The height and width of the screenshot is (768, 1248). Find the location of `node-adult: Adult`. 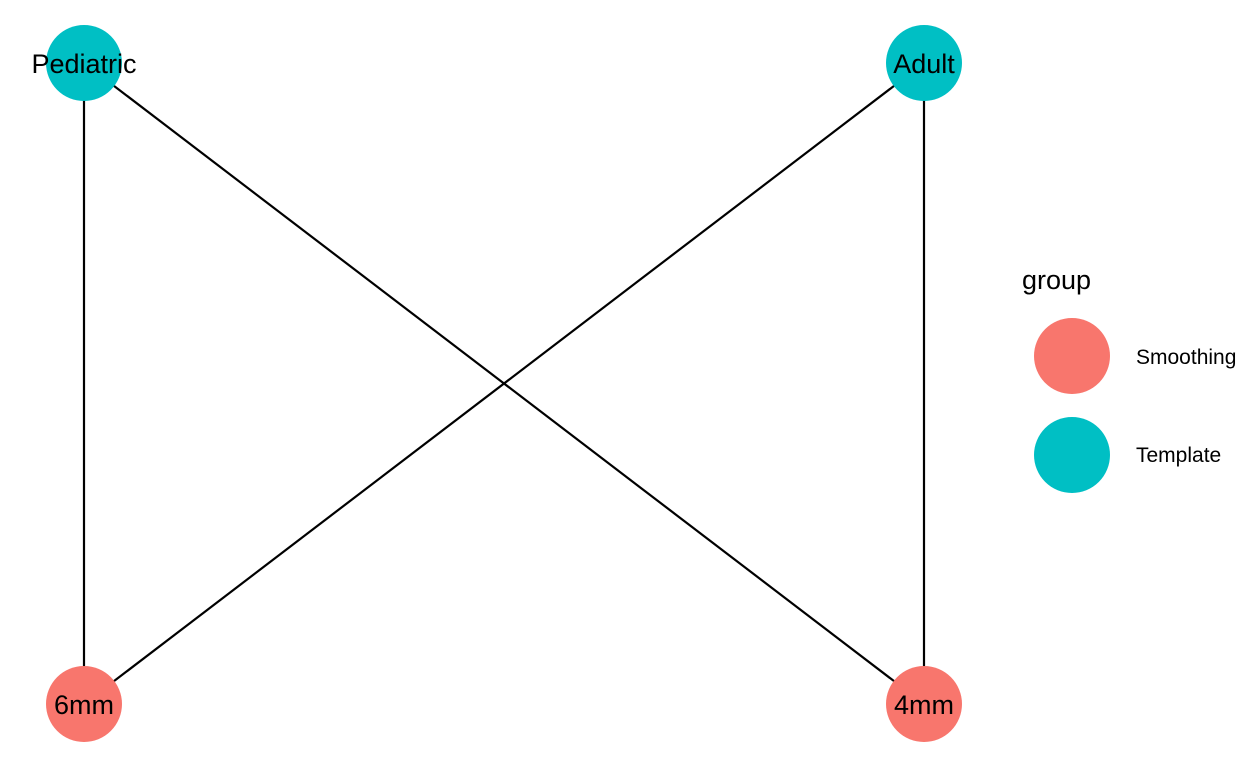

node-adult: Adult is located at coordinates (924, 63).